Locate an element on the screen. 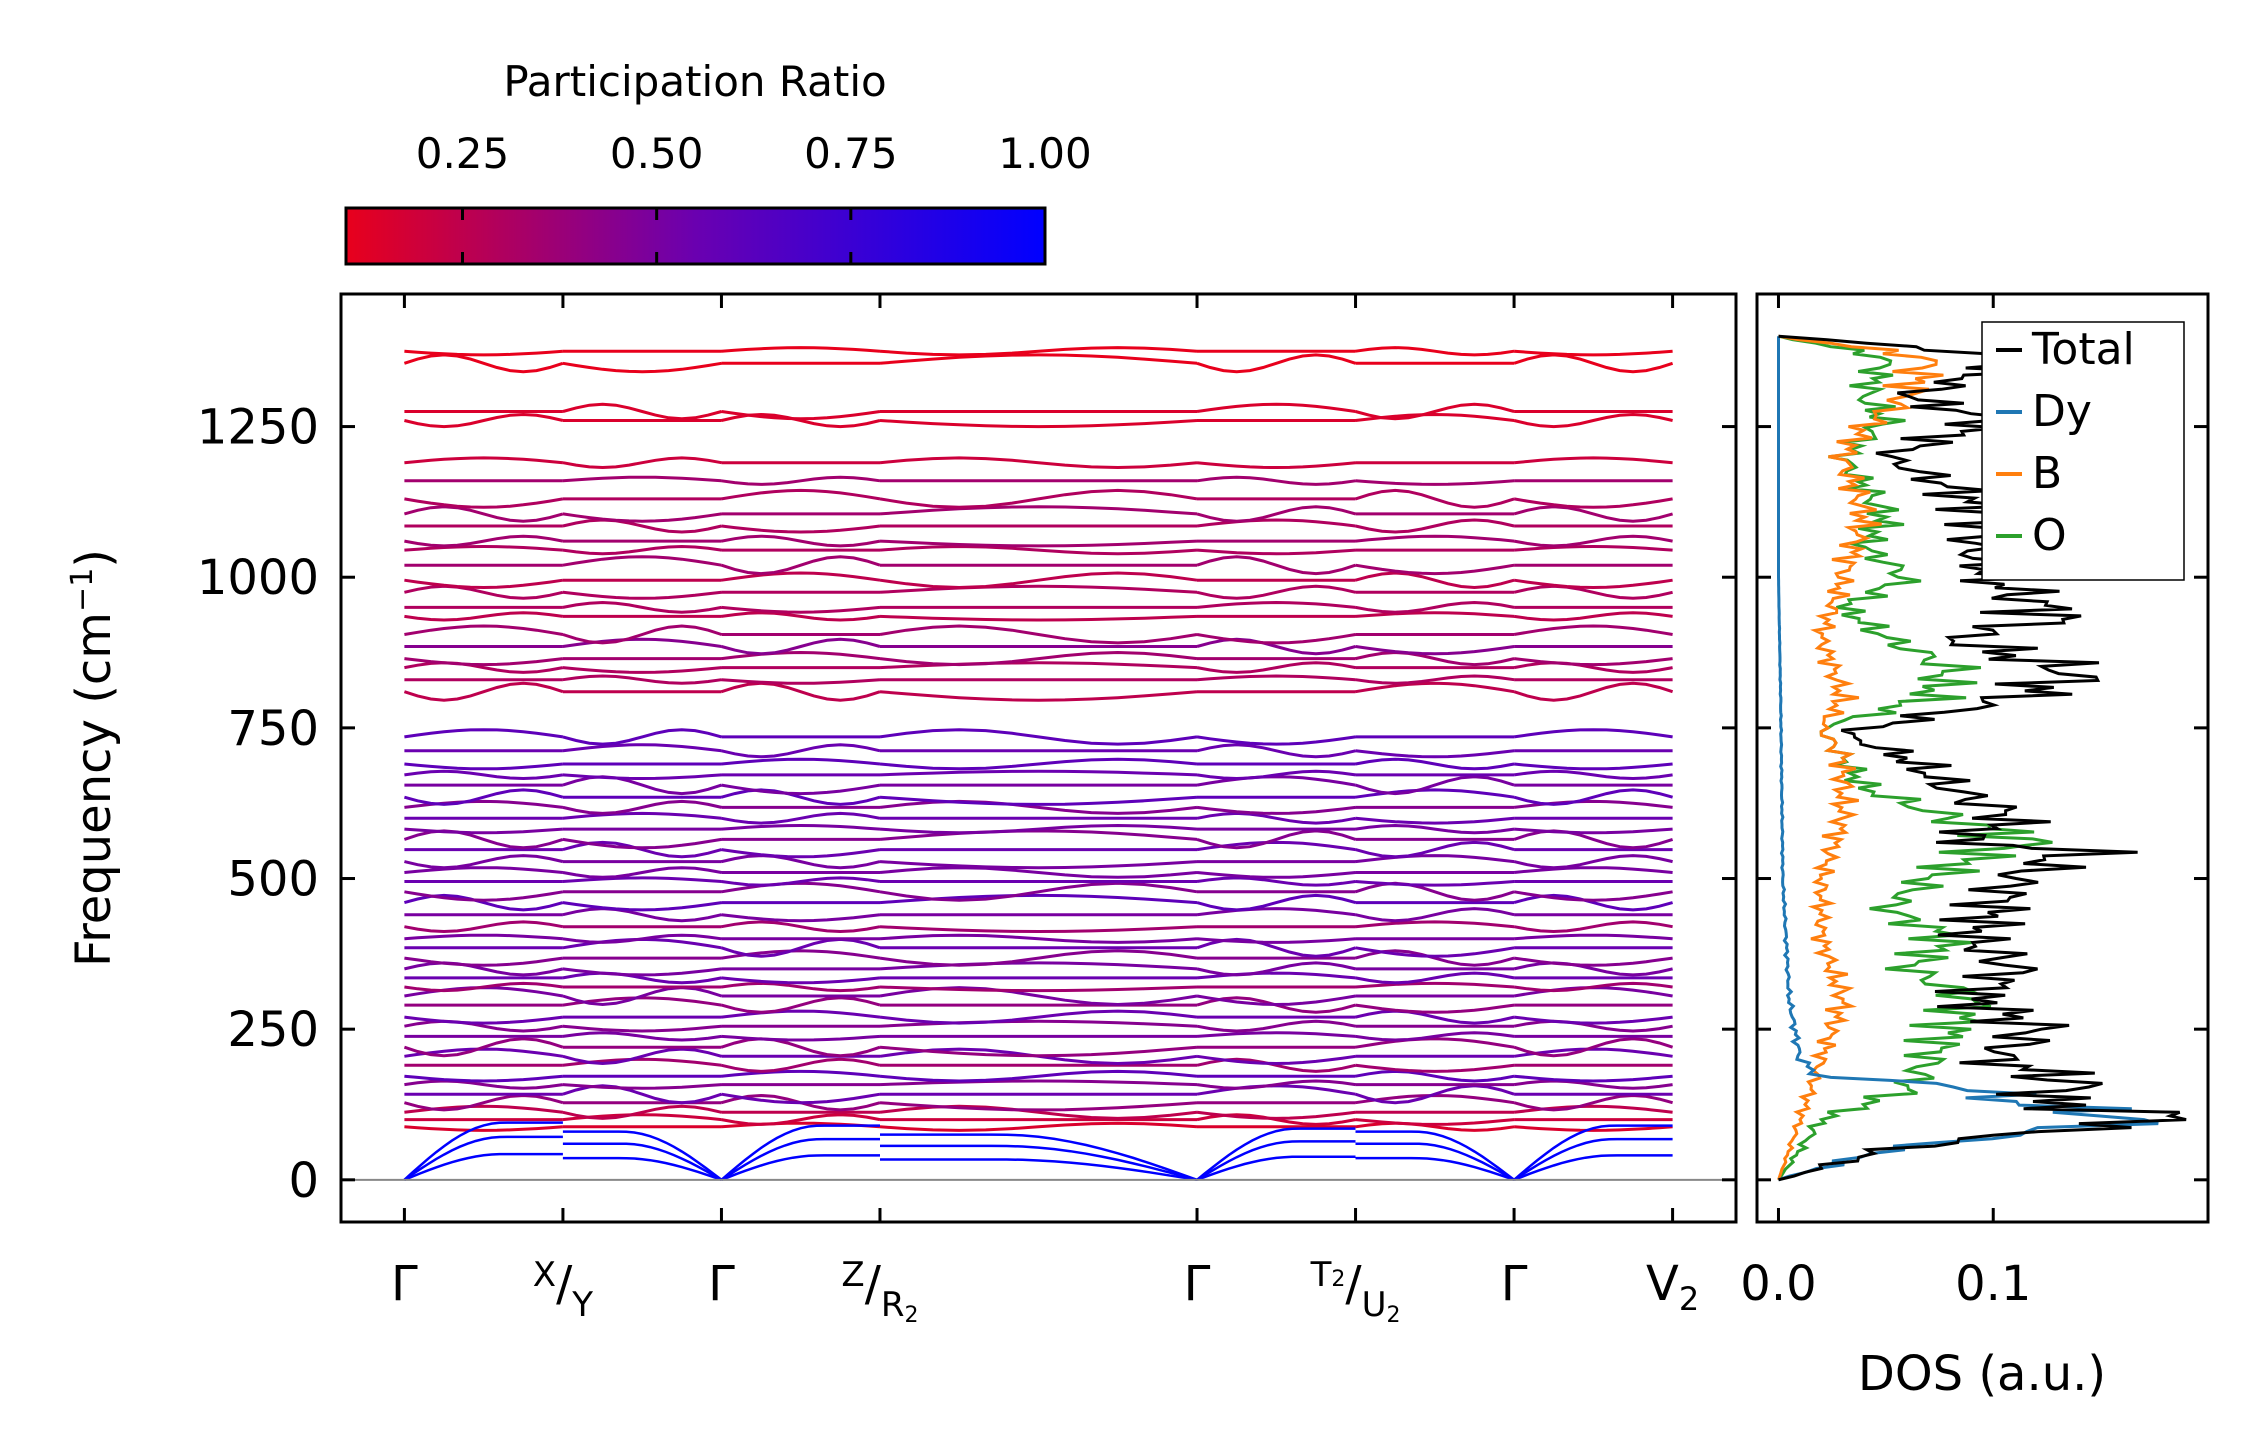 The width and height of the screenshot is (2259, 1455). y-axis-title-text: Frequency (cm is located at coordinates (94, 789).